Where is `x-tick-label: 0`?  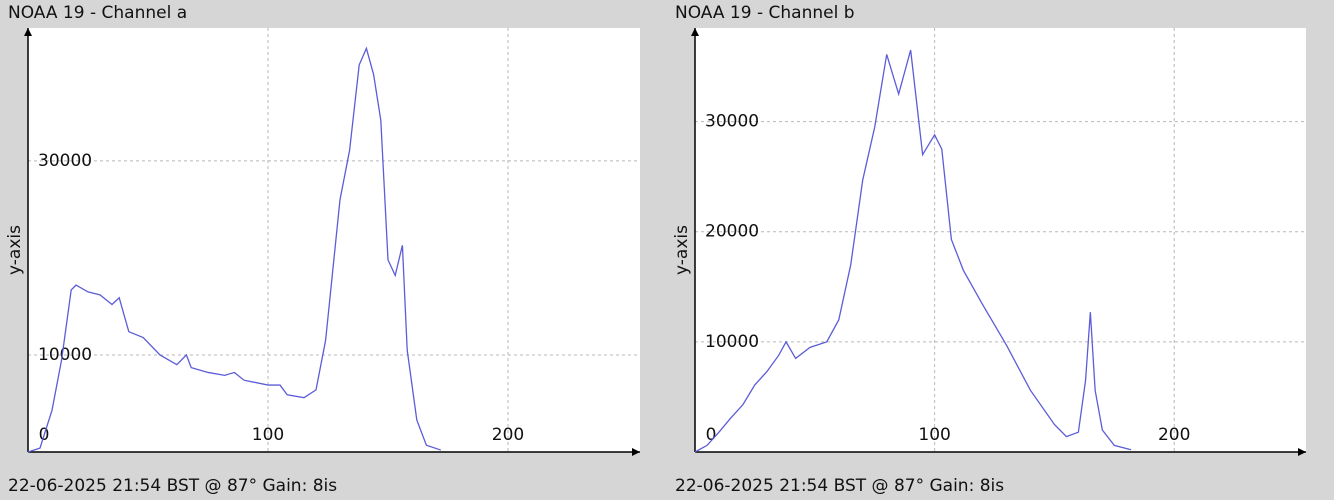 x-tick-label: 0 is located at coordinates (711, 435).